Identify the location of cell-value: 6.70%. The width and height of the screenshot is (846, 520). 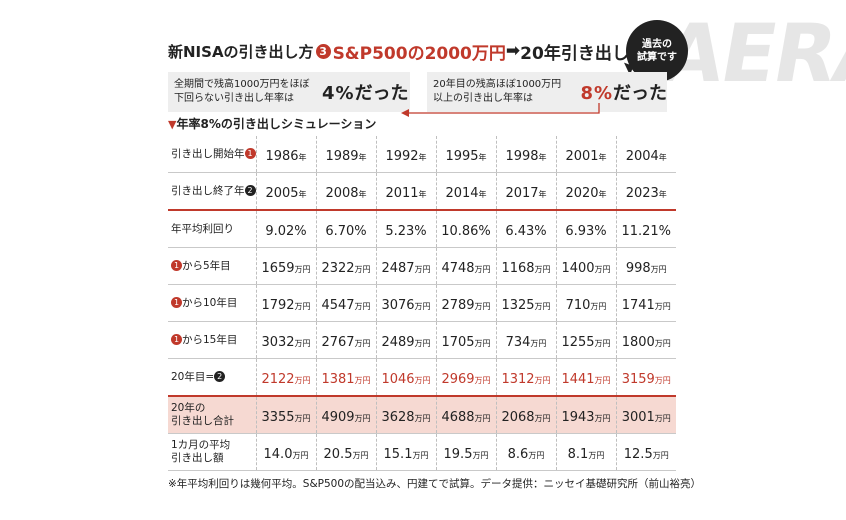
(346, 231).